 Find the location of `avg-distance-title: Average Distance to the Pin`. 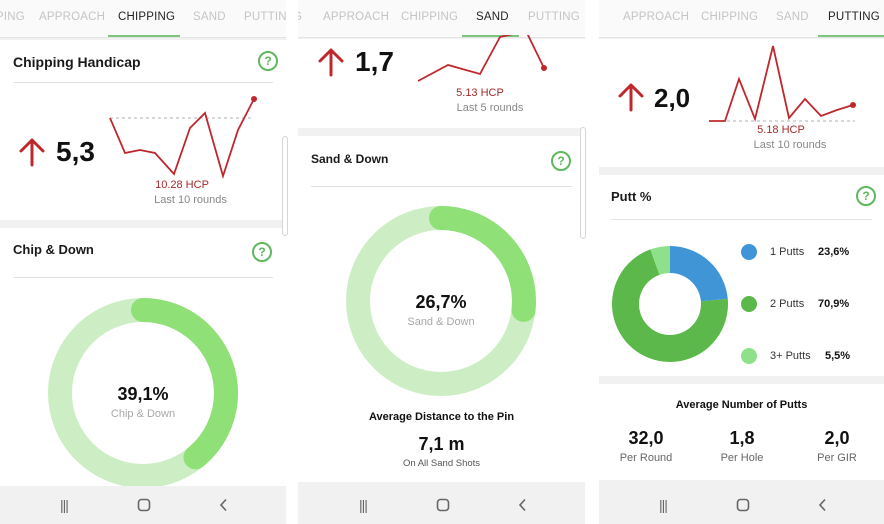

avg-distance-title: Average Distance to the Pin is located at coordinates (441, 417).